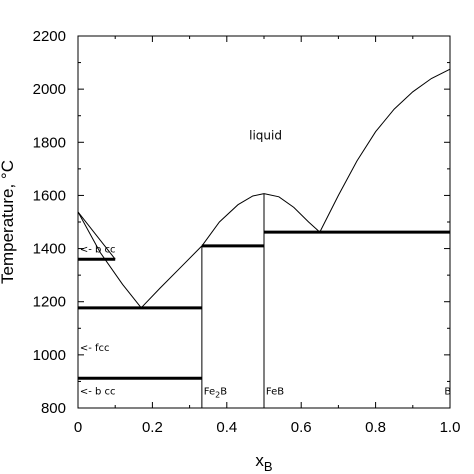 The height and width of the screenshot is (474, 474). Describe the element at coordinates (78, 427) in the screenshot. I see `x-tick-label-0: 0` at that location.